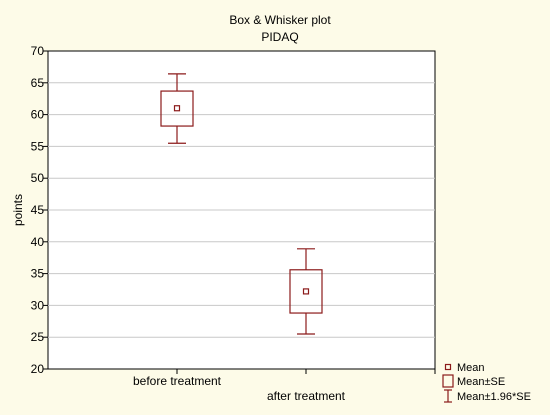 This screenshot has height=415, width=550. I want to click on legend-label: Mean±SE, so click(481, 382).